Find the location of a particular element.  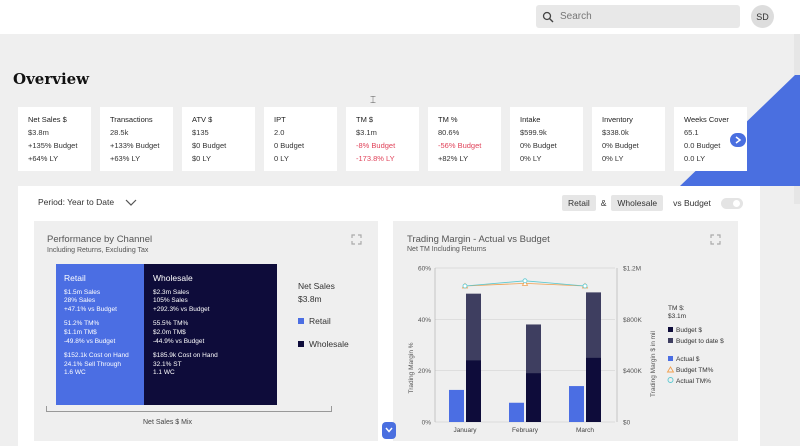

kpi-budget: +133% Budget is located at coordinates (135, 145).